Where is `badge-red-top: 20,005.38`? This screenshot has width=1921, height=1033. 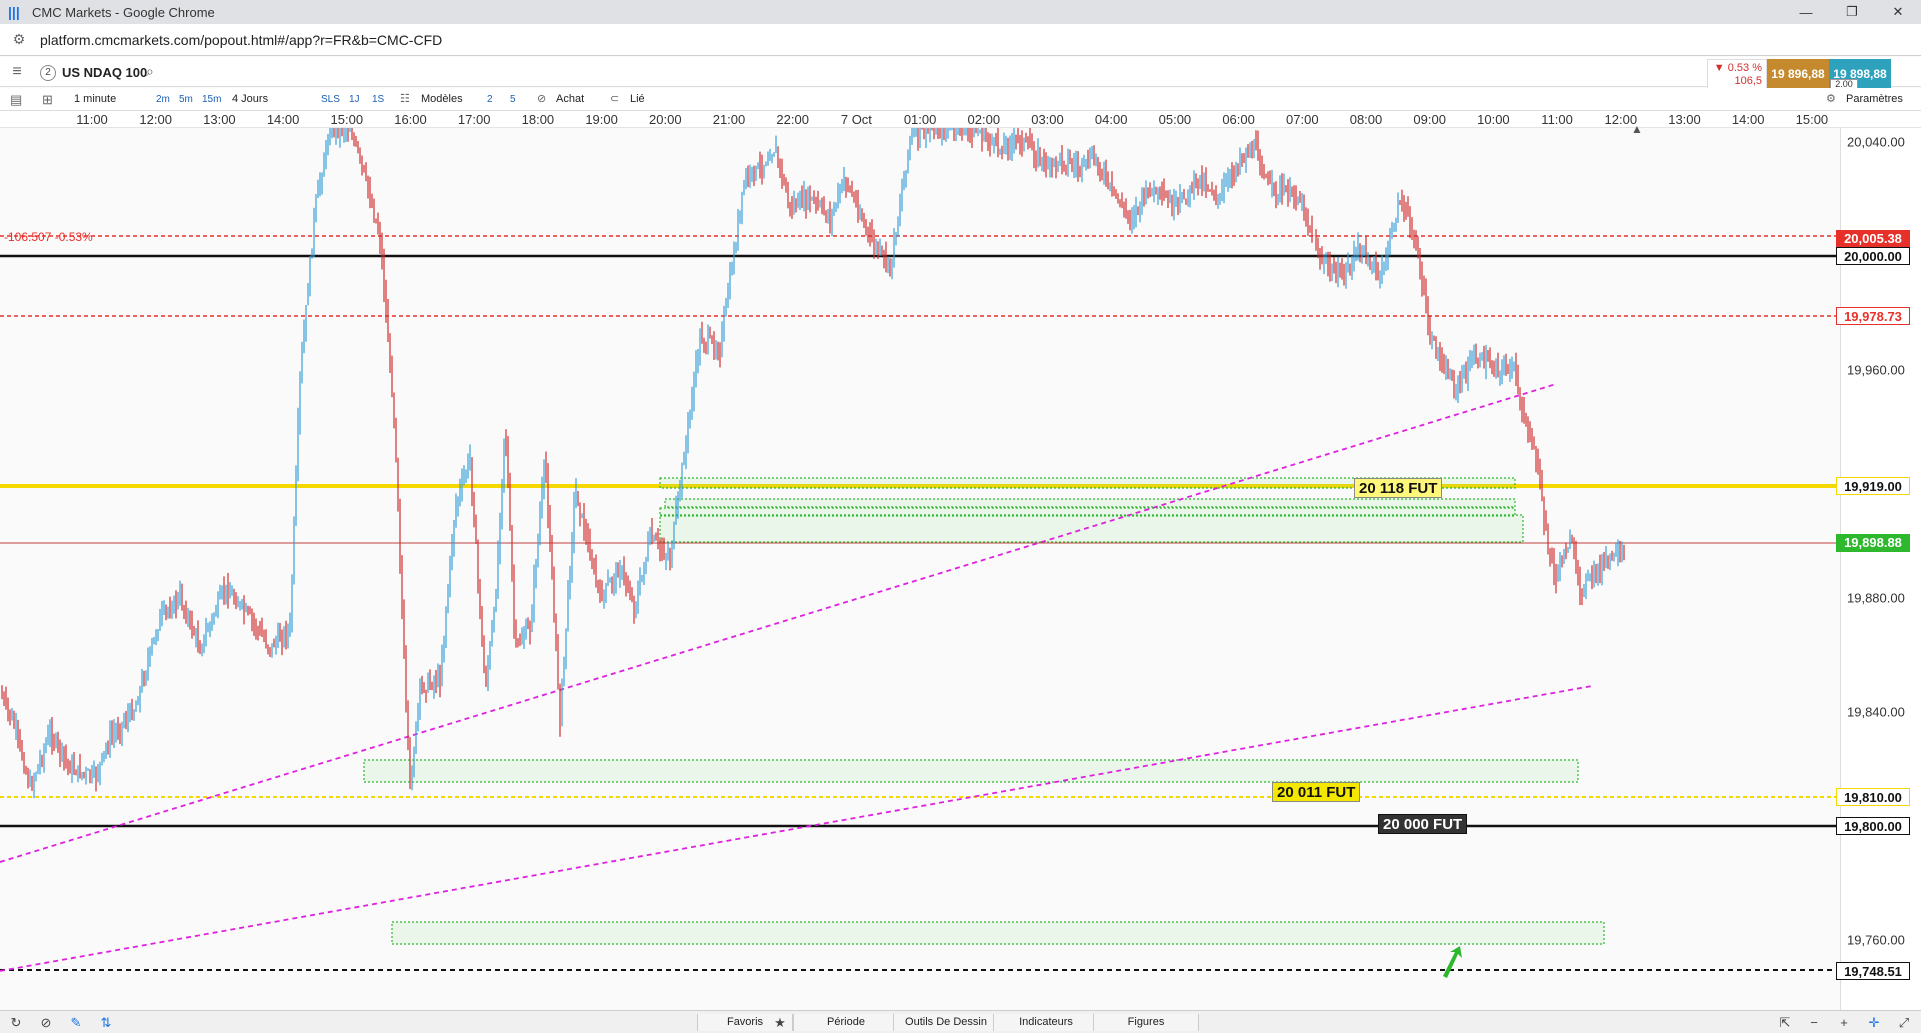 badge-red-top: 20,005.38 is located at coordinates (1873, 239).